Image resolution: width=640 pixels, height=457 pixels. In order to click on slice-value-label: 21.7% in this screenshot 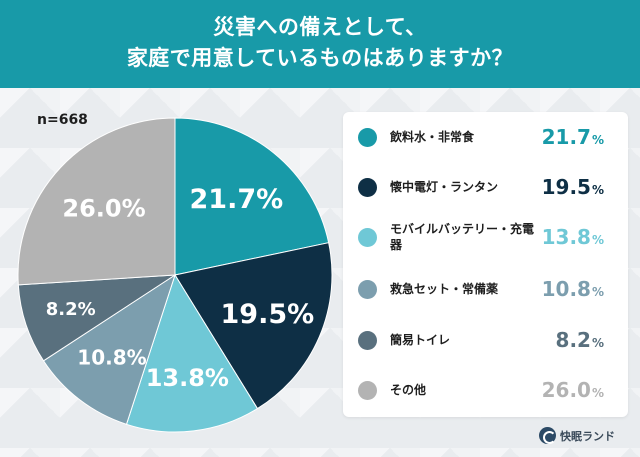, I will do `click(237, 199)`.